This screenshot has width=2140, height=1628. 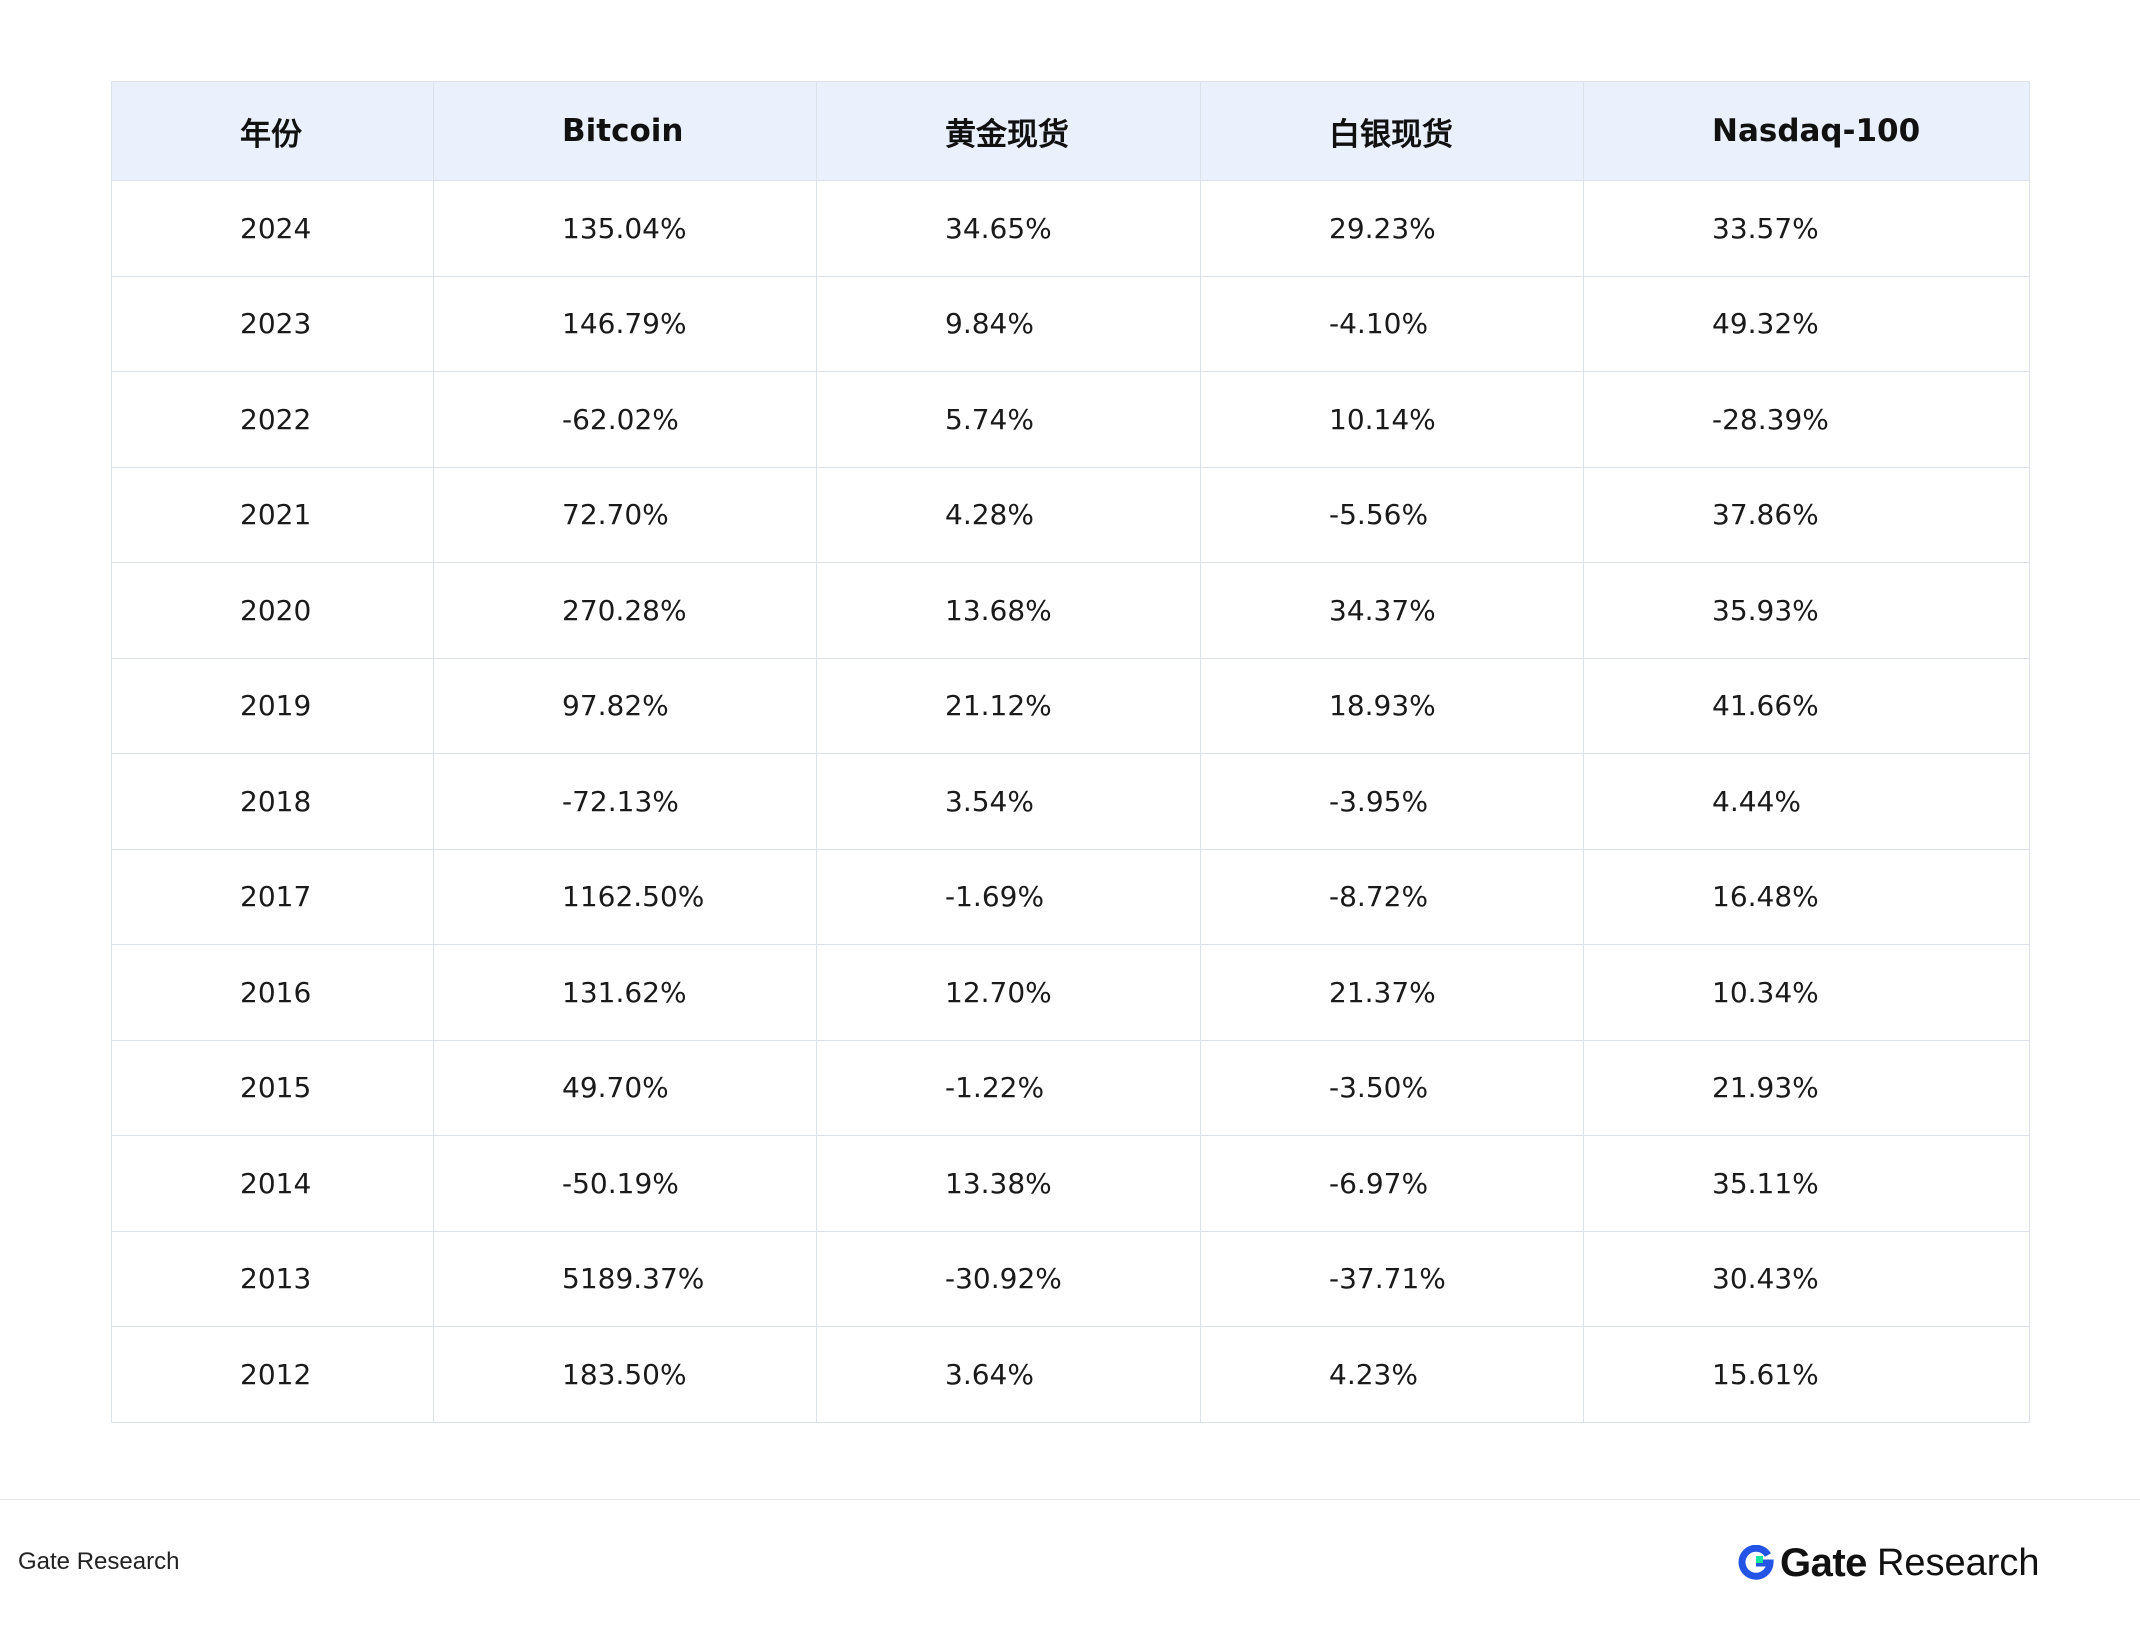 What do you see at coordinates (1392, 801) in the screenshot?
I see `return-cell: -3.95%` at bounding box center [1392, 801].